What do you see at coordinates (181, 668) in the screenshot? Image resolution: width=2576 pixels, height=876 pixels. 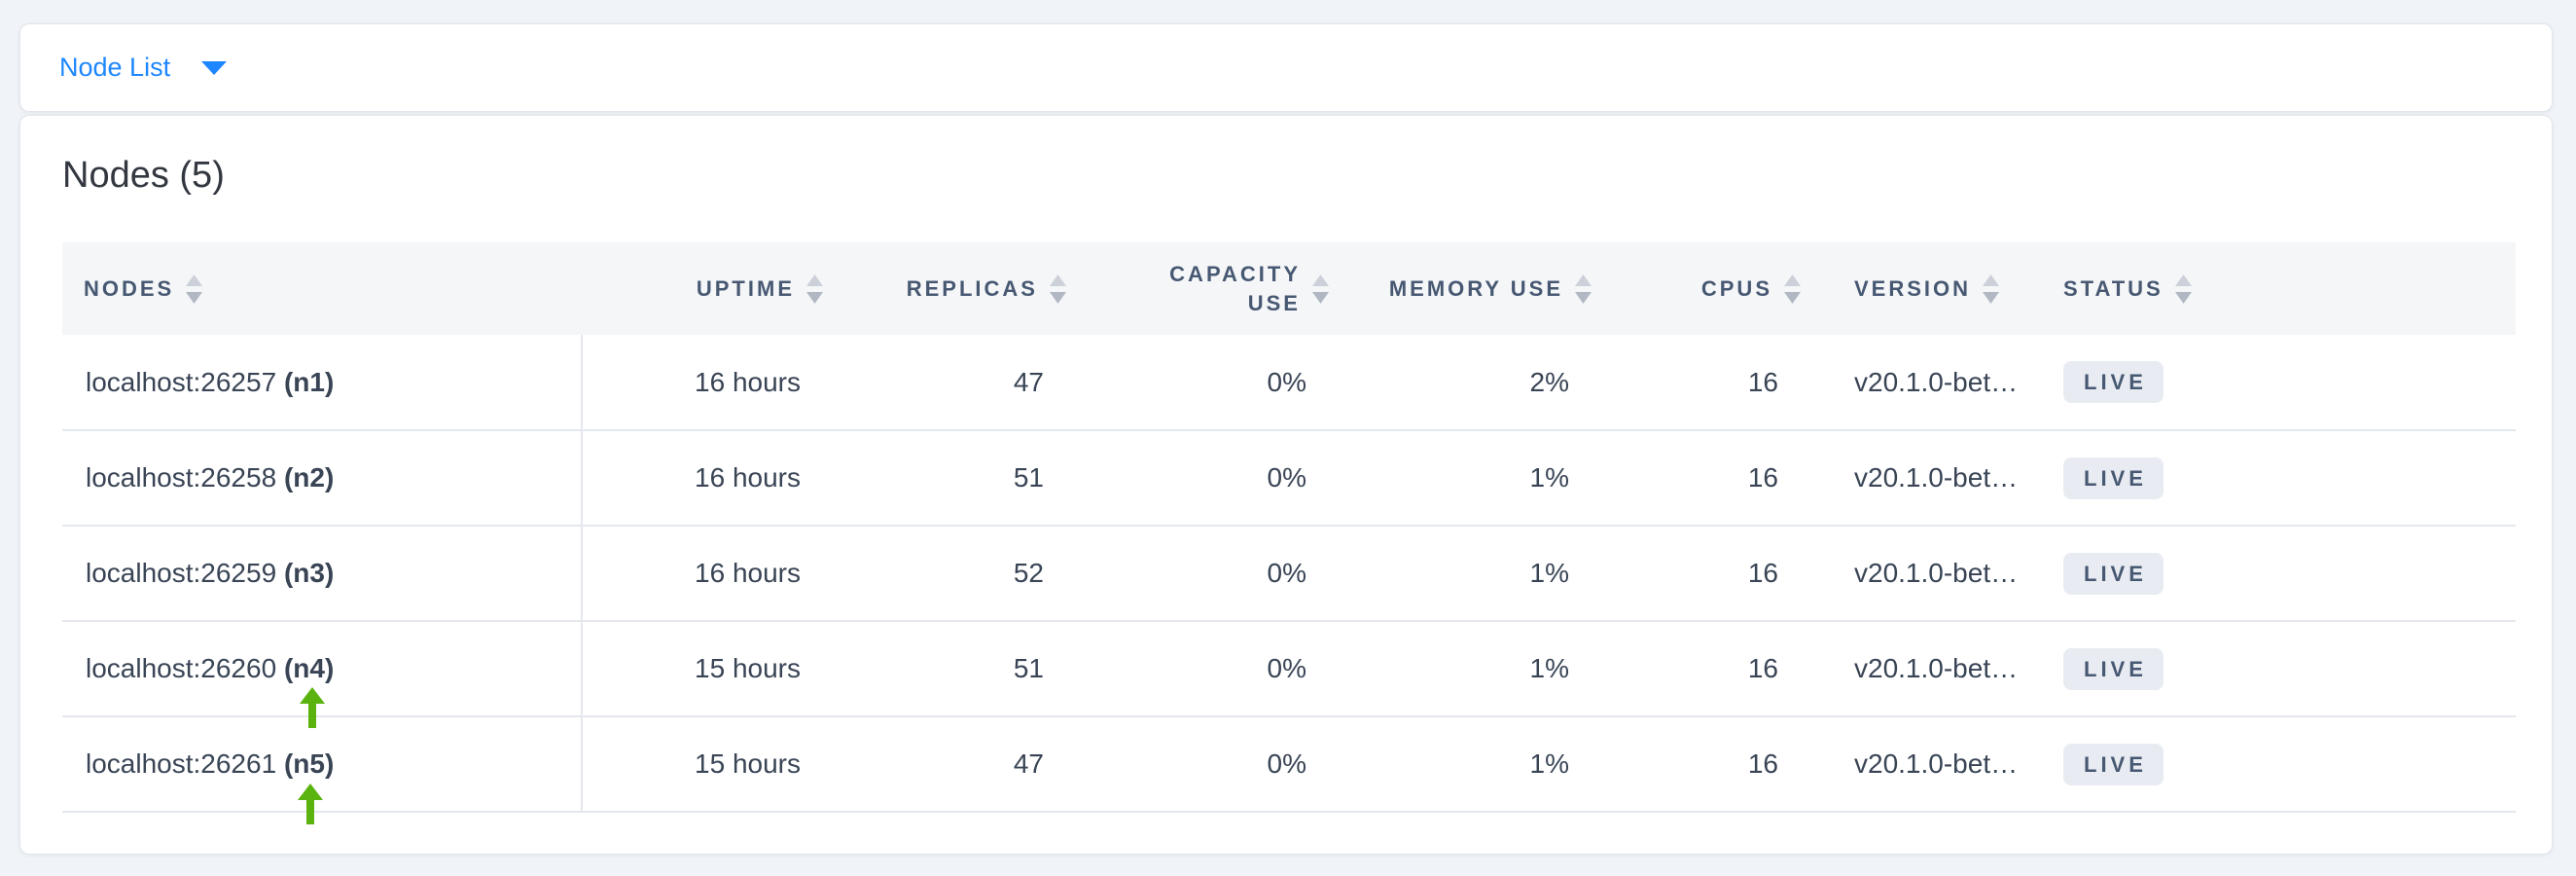 I see `node-address: localhost:26260` at bounding box center [181, 668].